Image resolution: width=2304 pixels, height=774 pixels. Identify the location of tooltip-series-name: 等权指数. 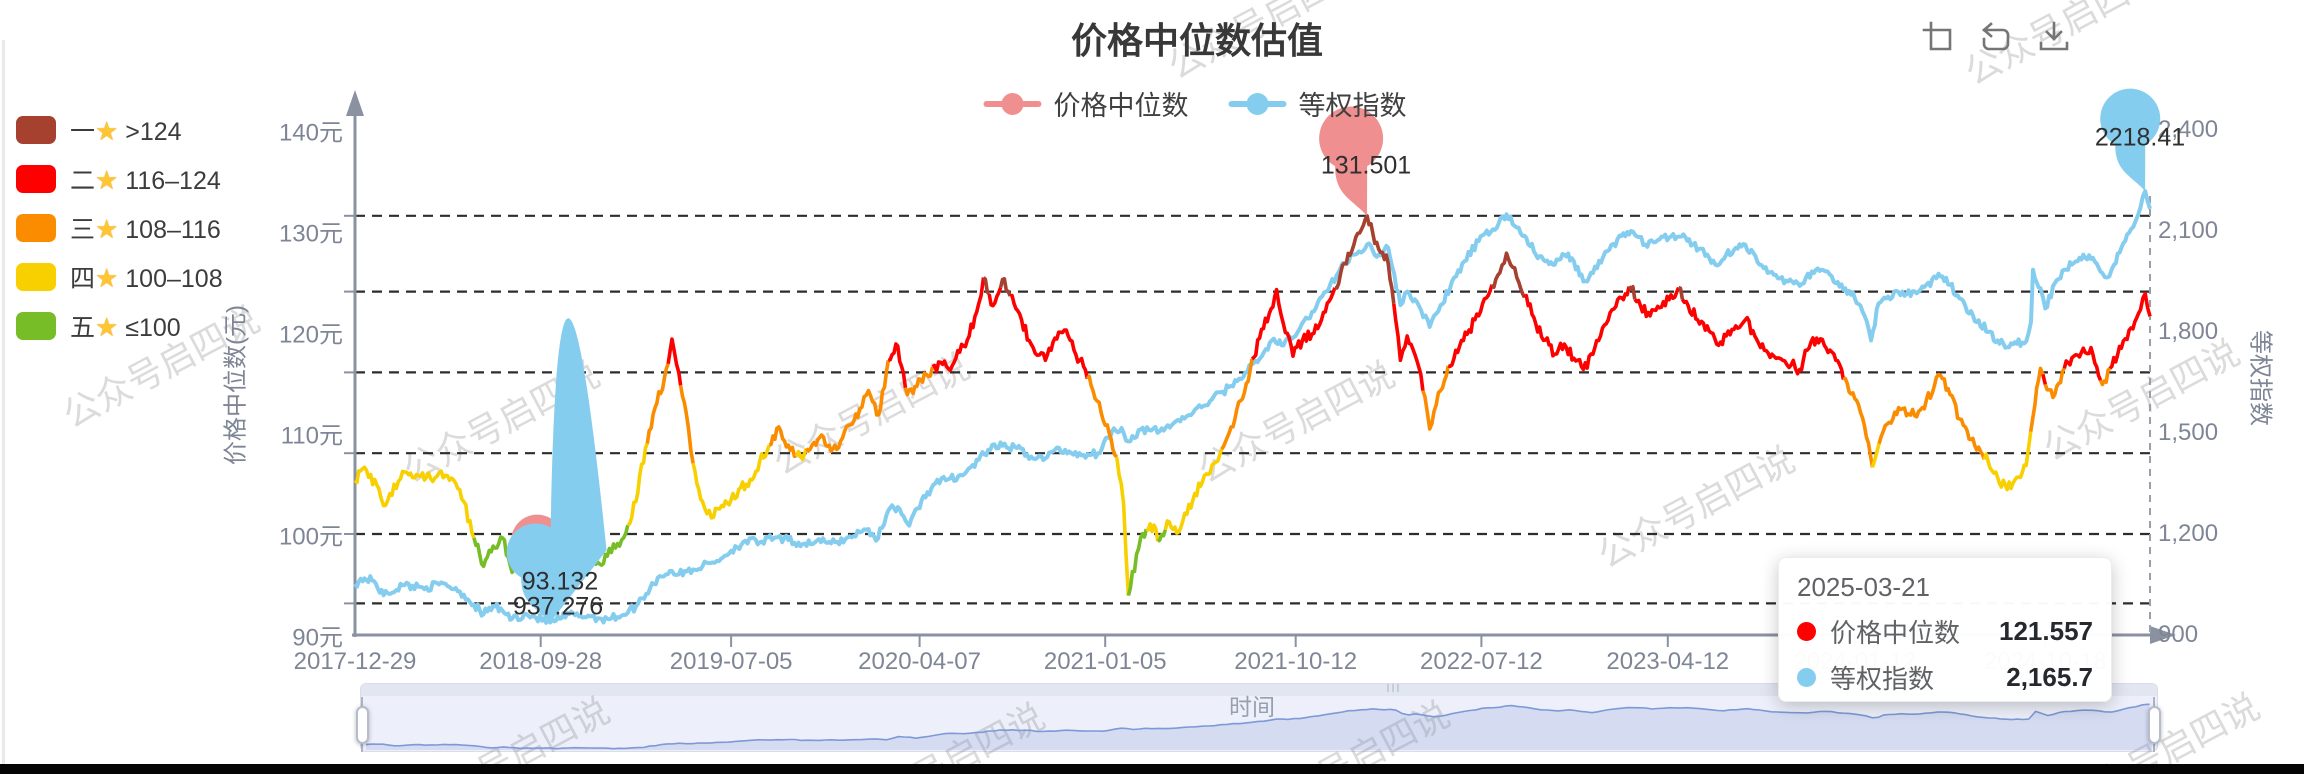
(1882, 679).